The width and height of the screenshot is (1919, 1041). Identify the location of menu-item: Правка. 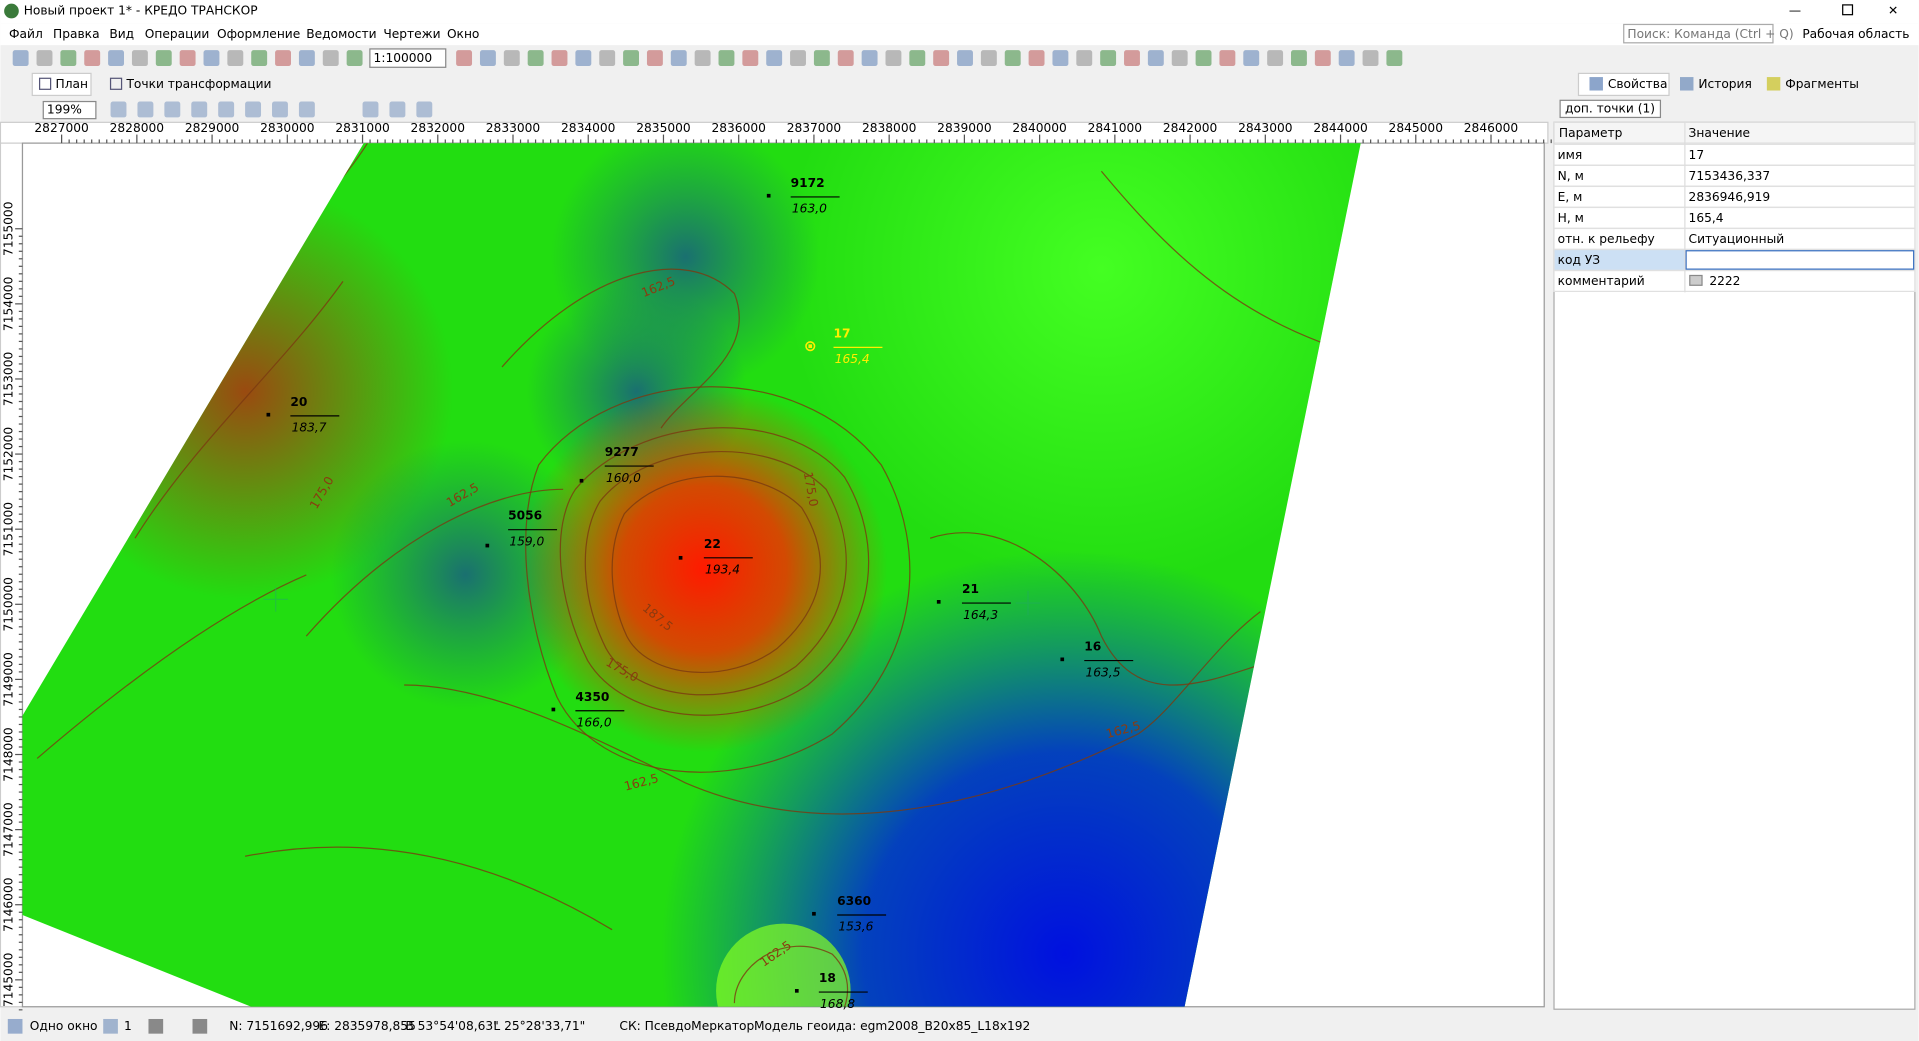
(76, 34).